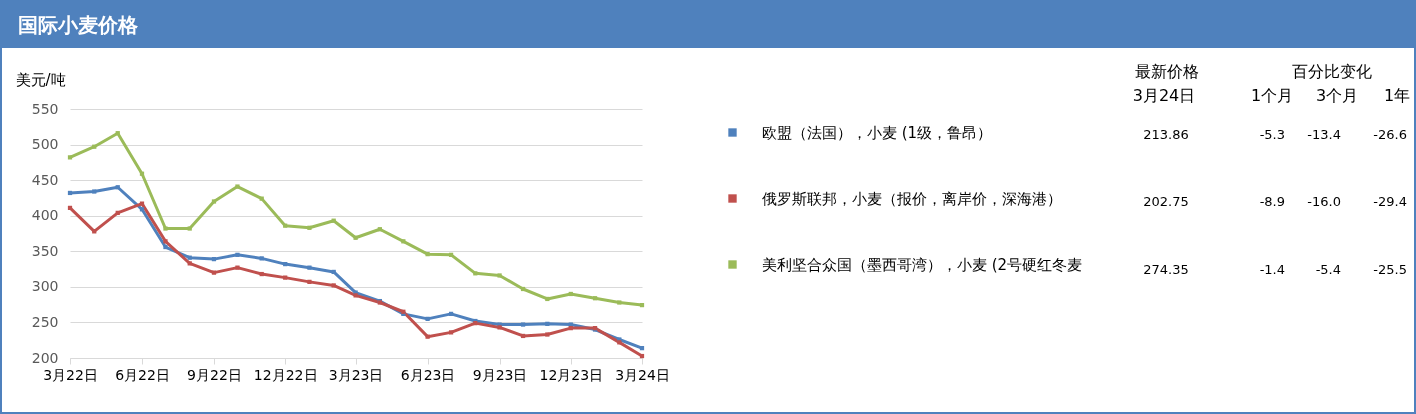 The image size is (1416, 414). Describe the element at coordinates (45, 215) in the screenshot. I see `y-tick-label: 400` at that location.